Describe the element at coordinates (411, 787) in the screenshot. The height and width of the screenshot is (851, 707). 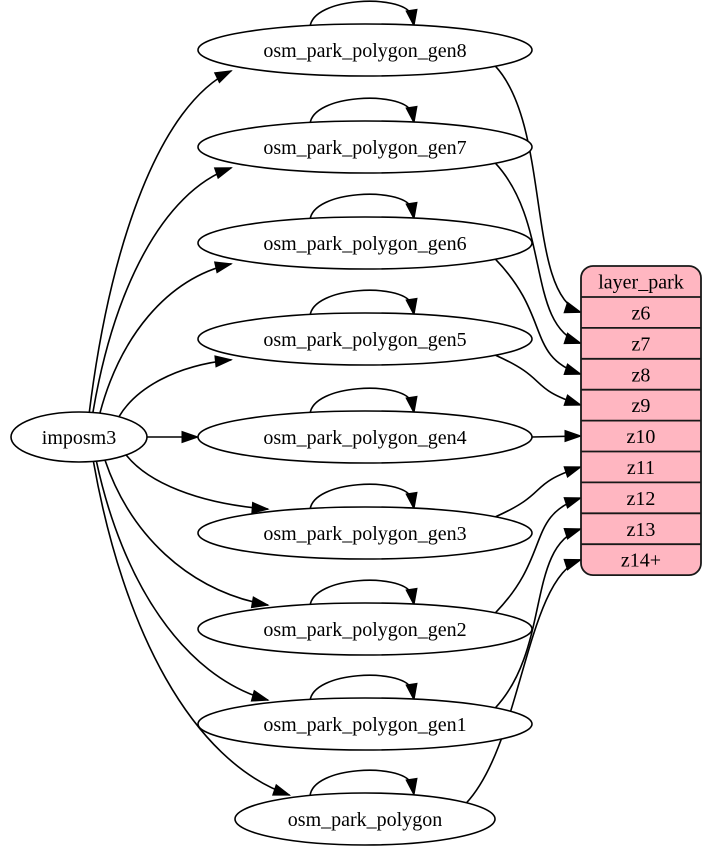
I see `edge-osm_park_polygon-to-osm_park_polygon-arrowhead` at that location.